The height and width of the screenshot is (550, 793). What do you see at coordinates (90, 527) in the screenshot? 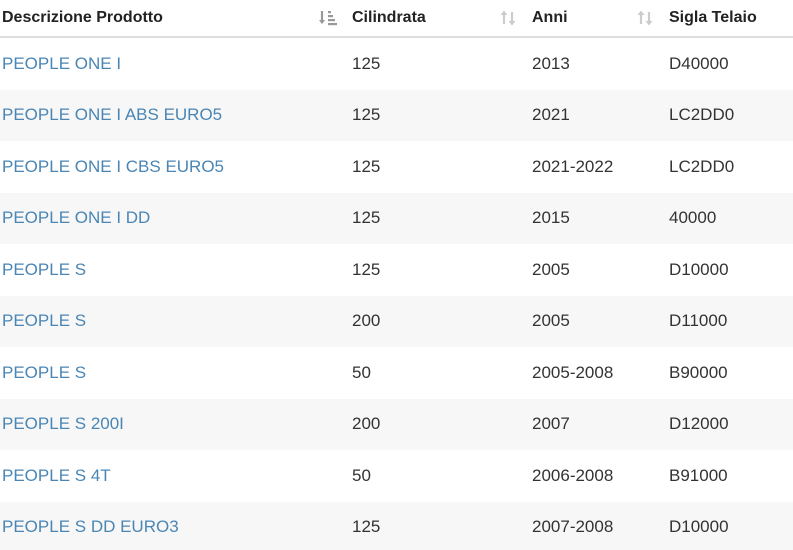
I see `product-link: PEOPLE S DD EURO3` at bounding box center [90, 527].